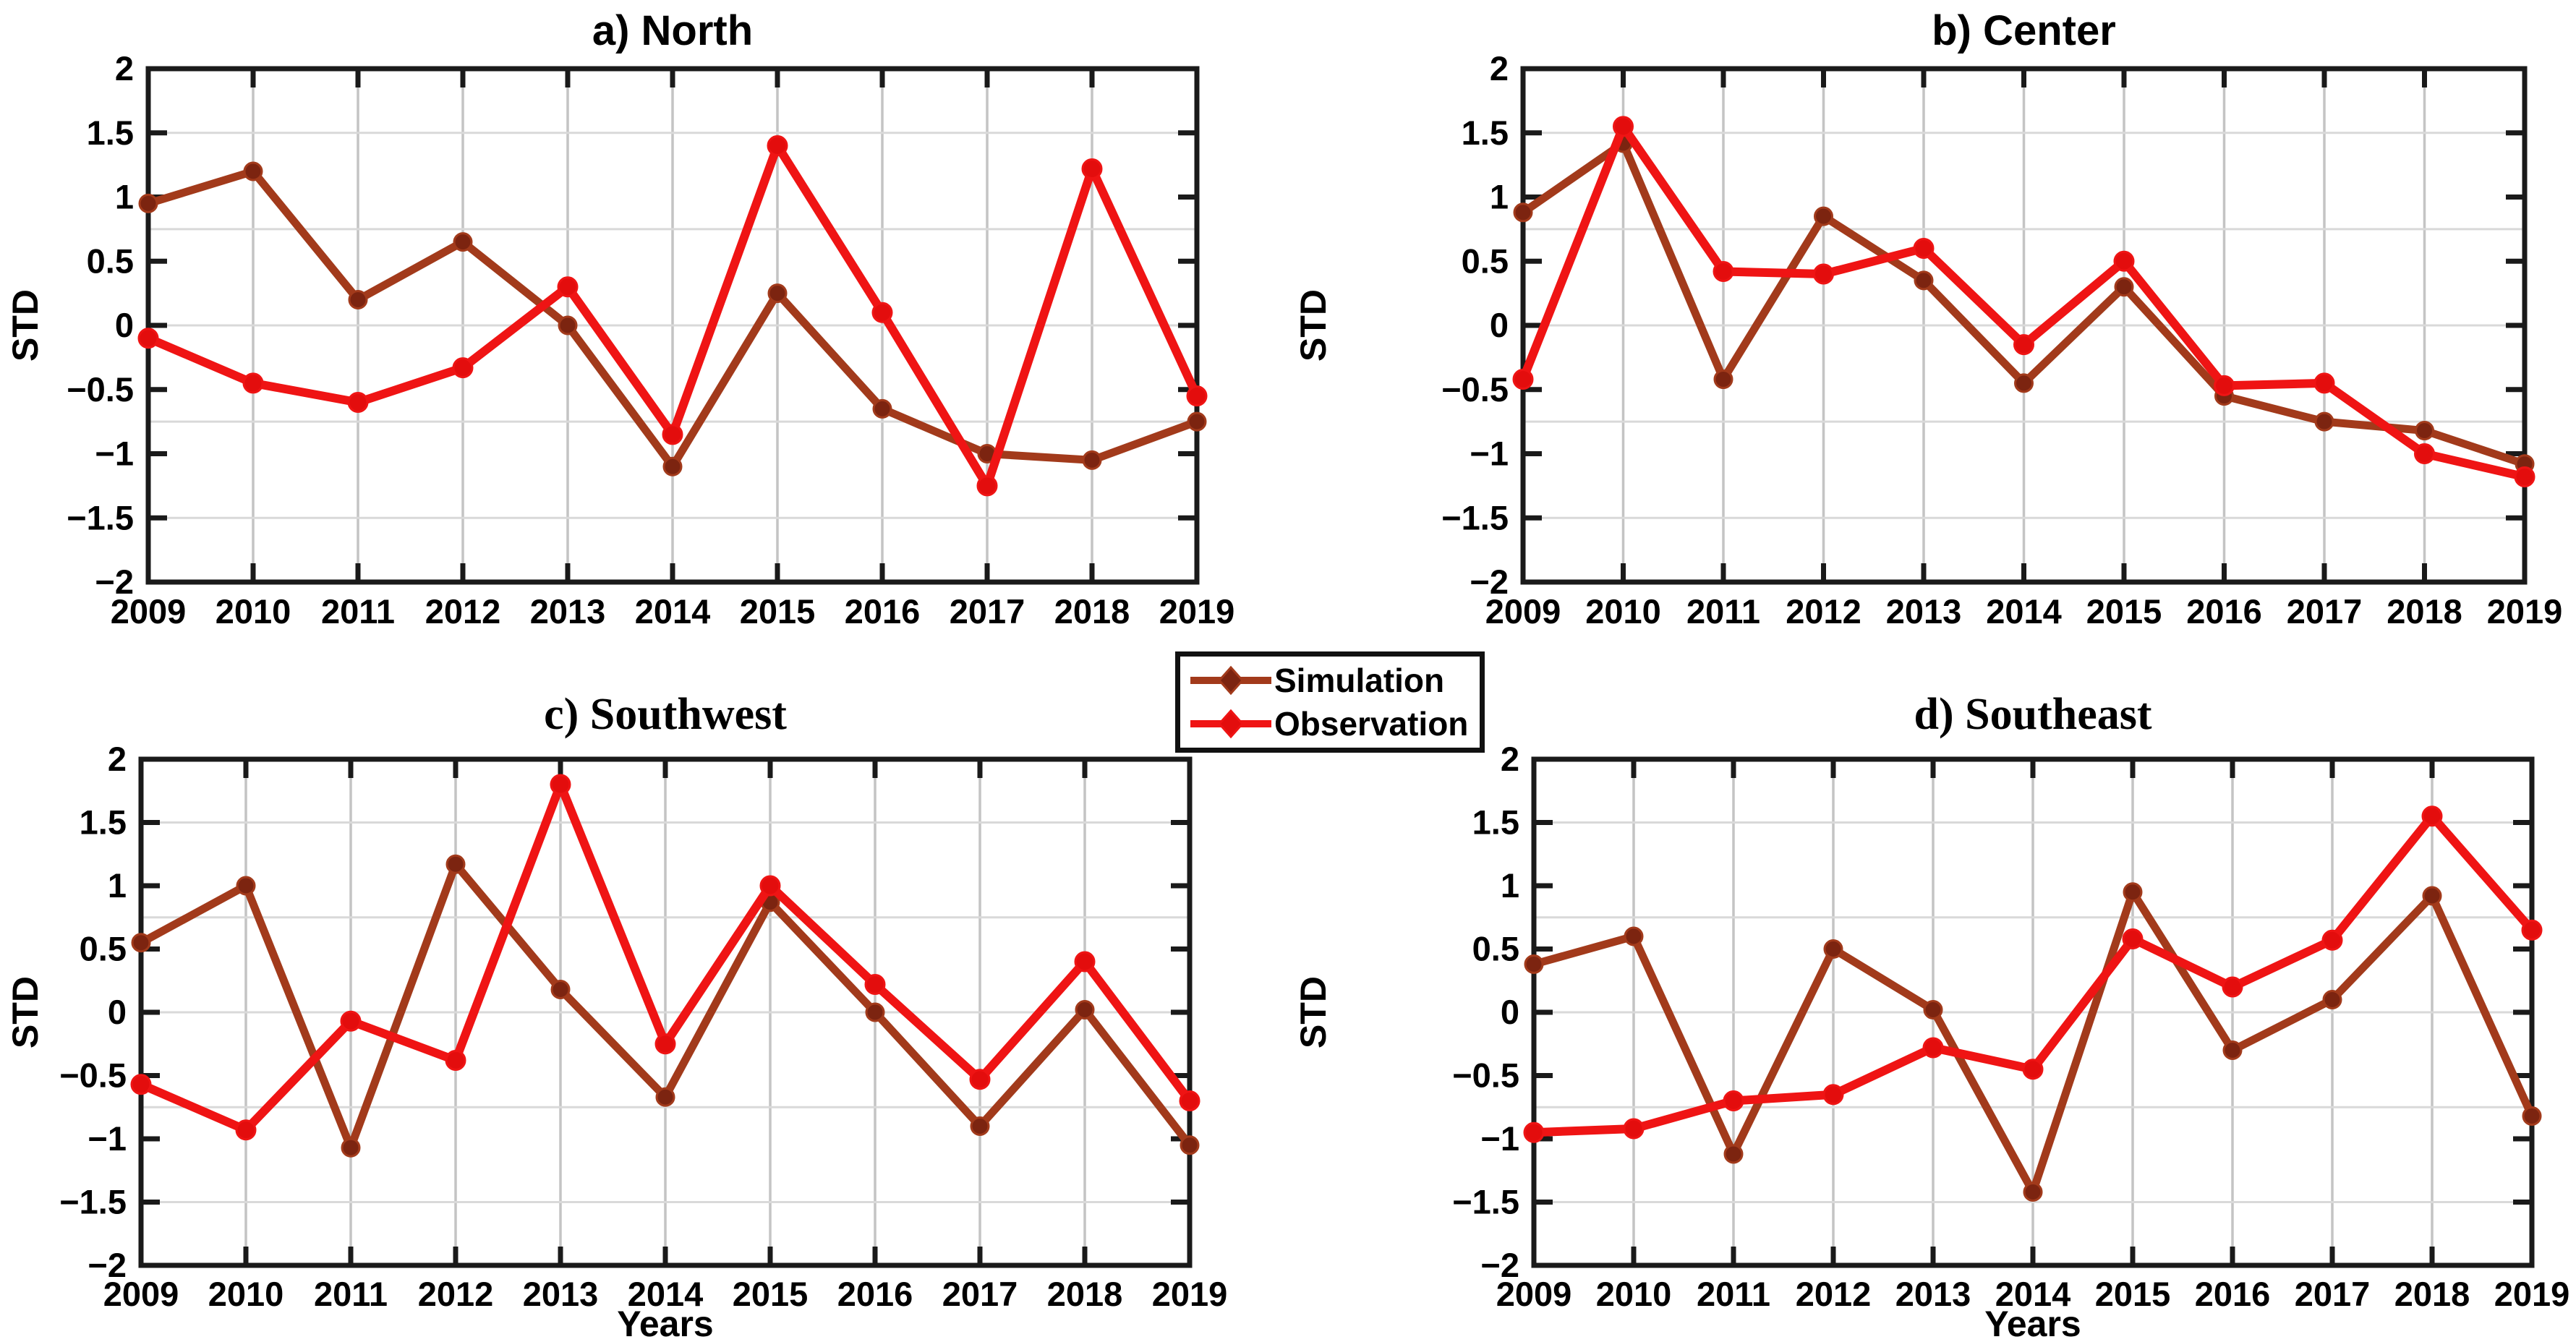  I want to click on legend-item-simulation: Simulation, so click(1333, 680).